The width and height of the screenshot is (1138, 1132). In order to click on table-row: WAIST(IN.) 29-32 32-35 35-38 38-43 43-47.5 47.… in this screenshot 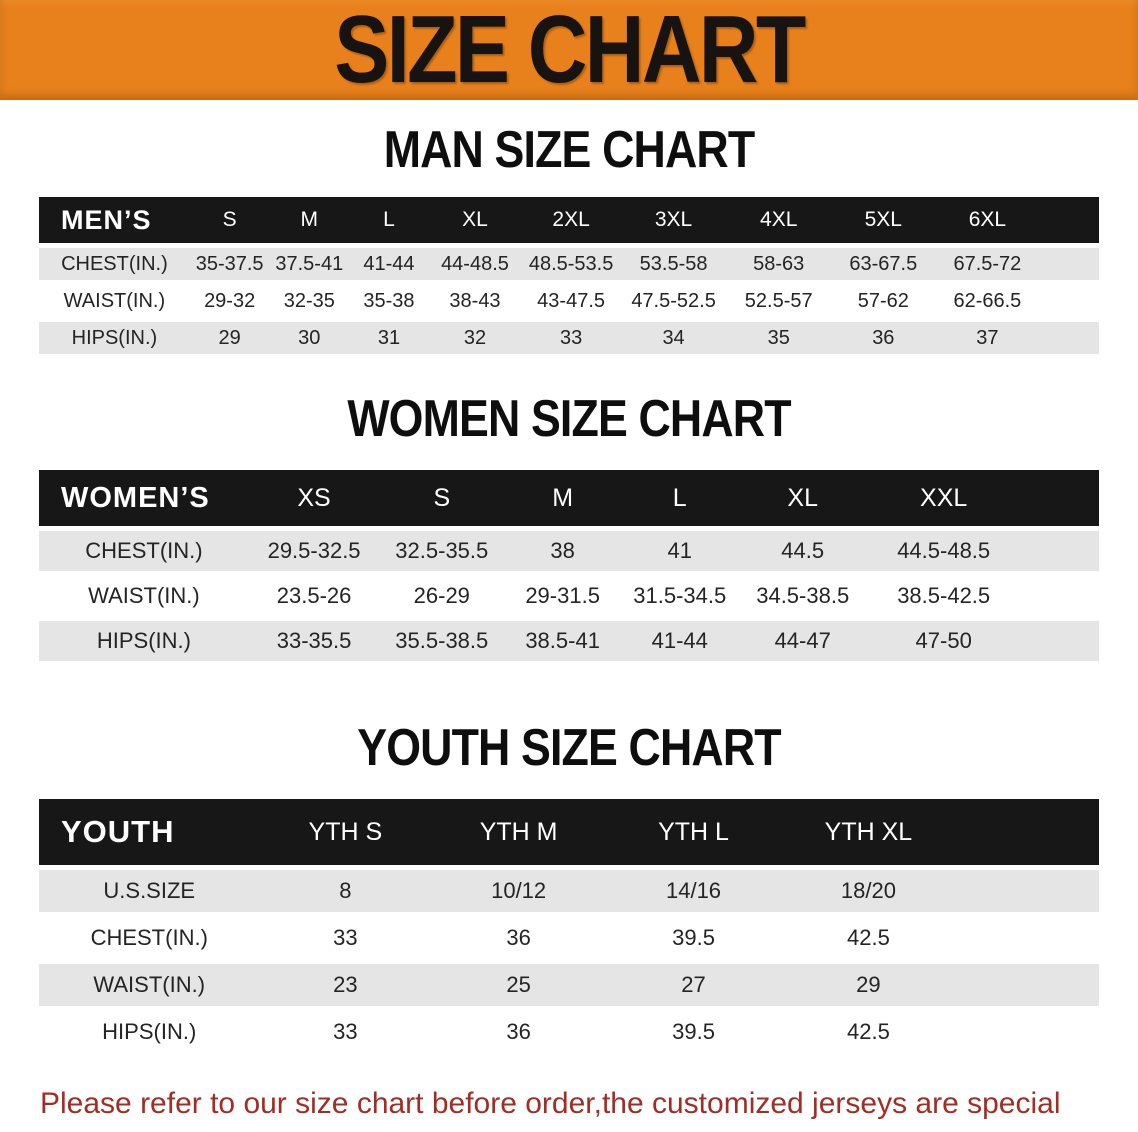, I will do `click(569, 301)`.